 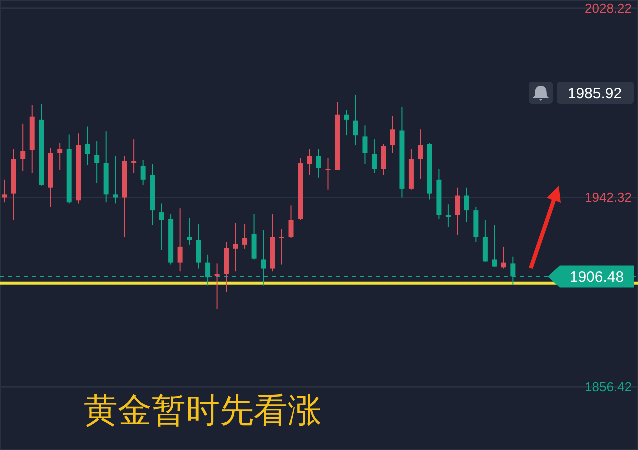 What do you see at coordinates (595, 94) in the screenshot?
I see `annotation: 1985.92` at bounding box center [595, 94].